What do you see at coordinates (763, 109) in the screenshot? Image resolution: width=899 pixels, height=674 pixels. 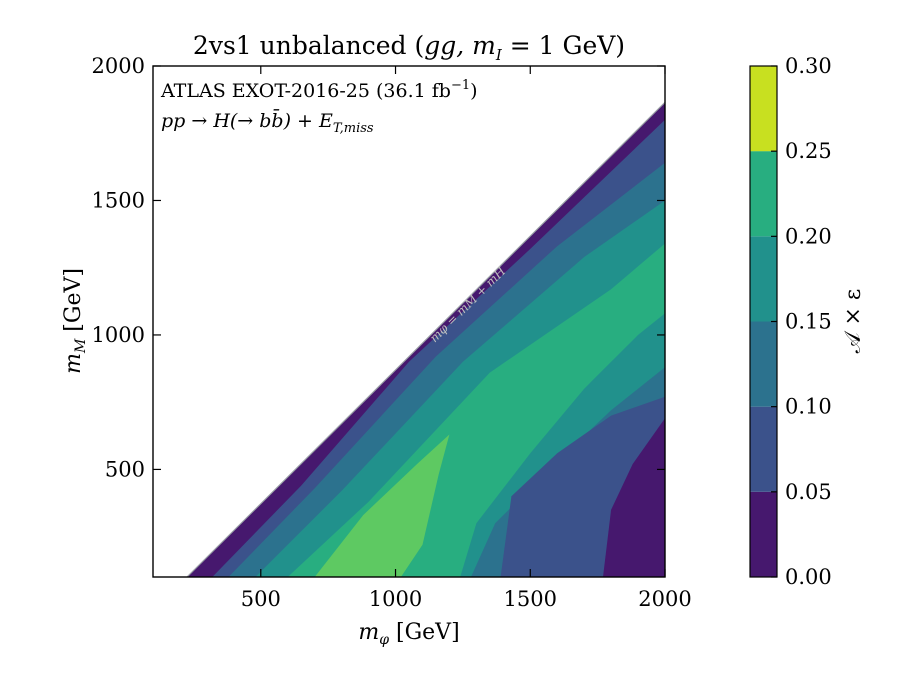 I see `colorbar-segment-top` at bounding box center [763, 109].